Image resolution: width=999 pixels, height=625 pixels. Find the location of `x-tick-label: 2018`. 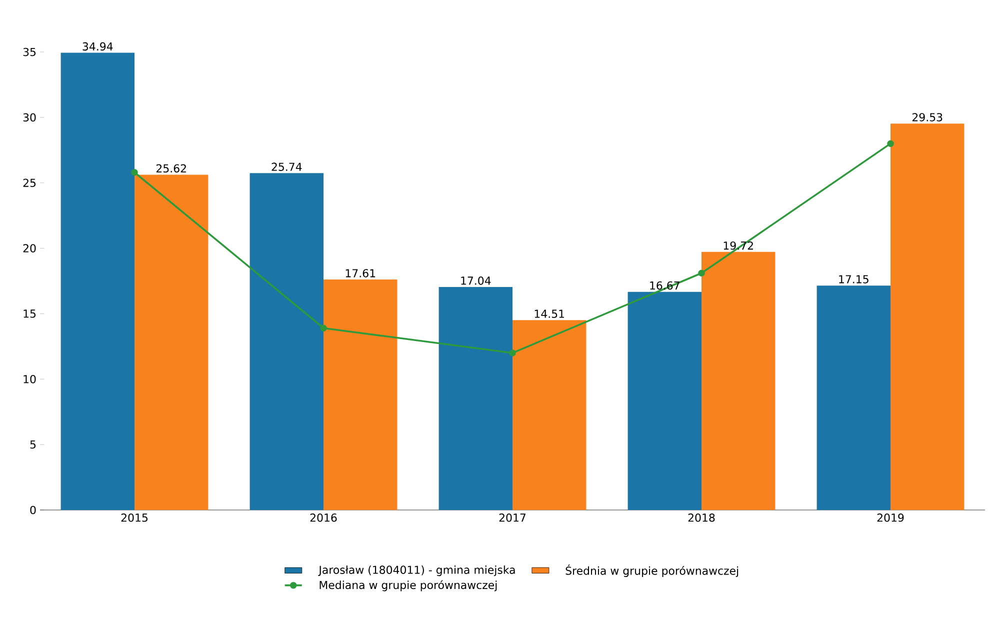

x-tick-label: 2018 is located at coordinates (701, 518).